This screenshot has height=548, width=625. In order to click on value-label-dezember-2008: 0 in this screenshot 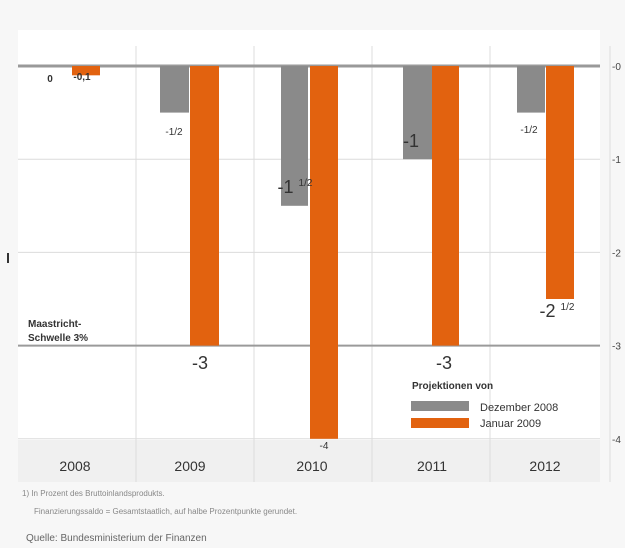, I will do `click(50, 79)`.